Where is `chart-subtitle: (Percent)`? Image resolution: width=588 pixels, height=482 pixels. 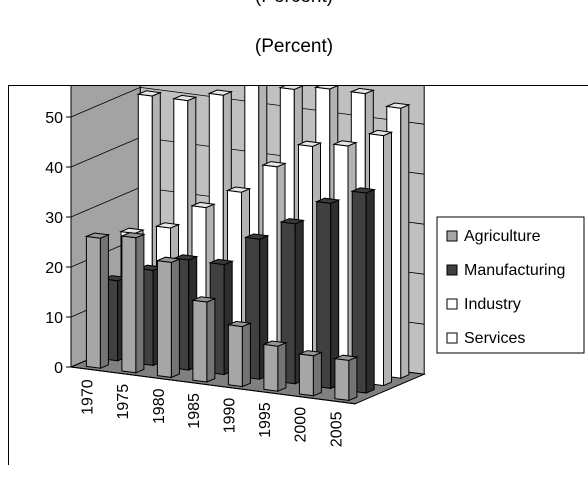
chart-subtitle: (Percent) is located at coordinates (294, 46).